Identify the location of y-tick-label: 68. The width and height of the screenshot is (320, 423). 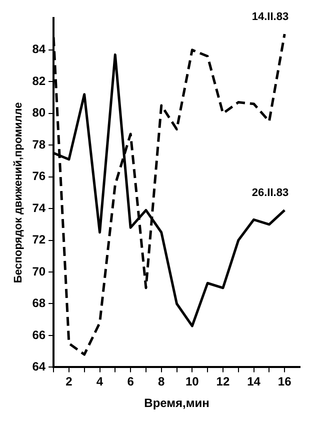
(39, 303).